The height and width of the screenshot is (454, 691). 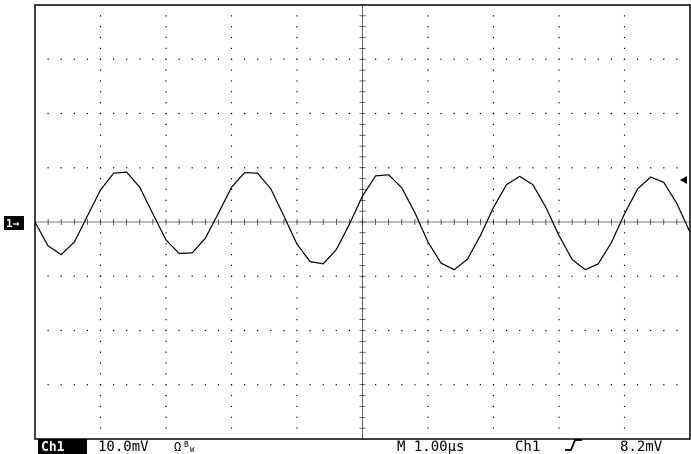 What do you see at coordinates (177, 447) in the screenshot?
I see `ch1-coupling-flag: Ω` at bounding box center [177, 447].